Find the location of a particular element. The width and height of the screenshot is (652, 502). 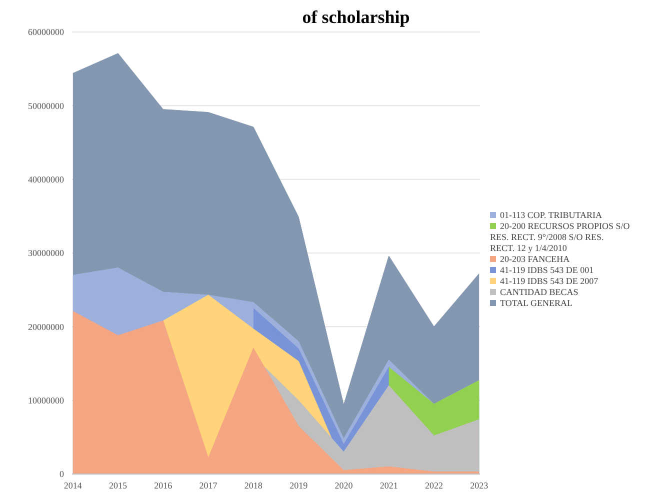

x-tick-label: 2015 is located at coordinates (118, 485).